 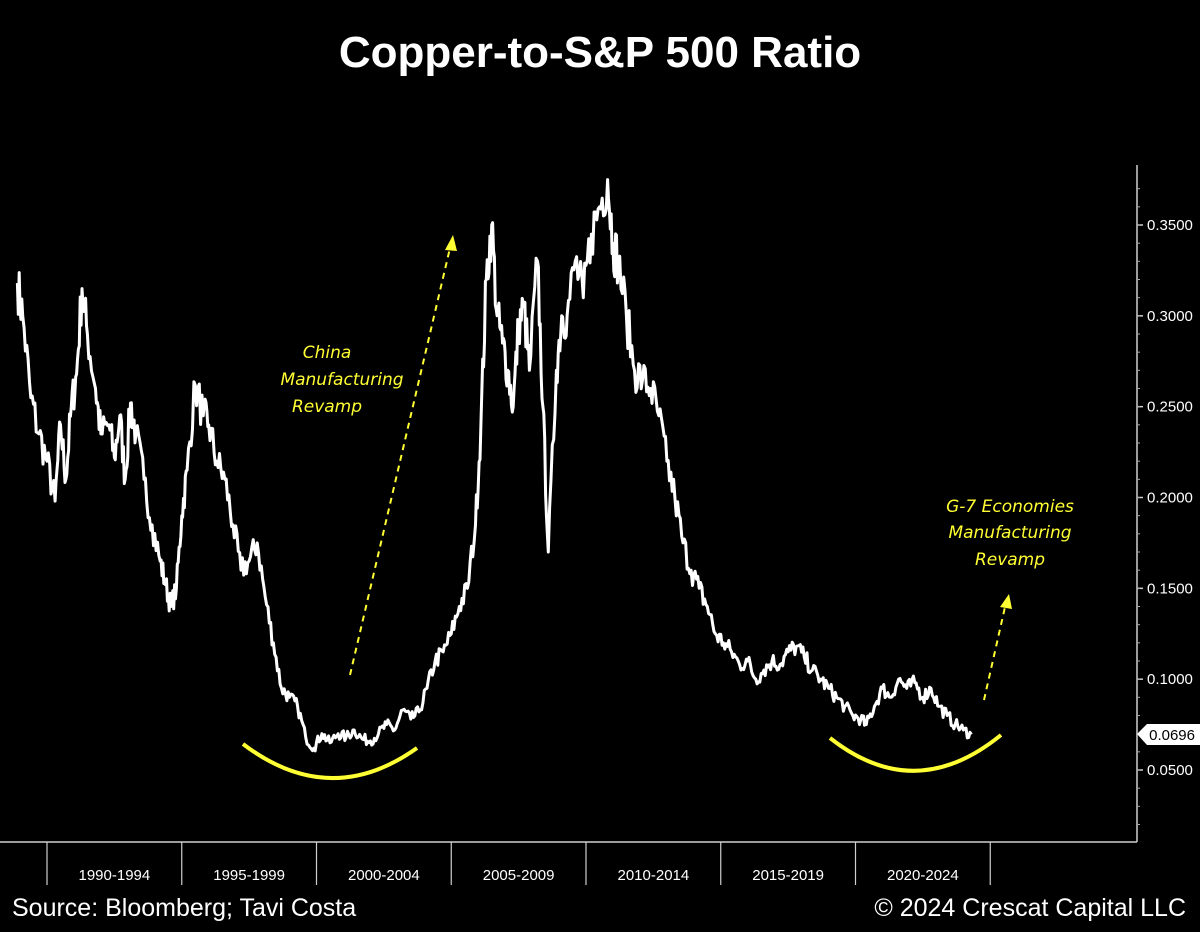 I want to click on y-tick-label: 0.2000, so click(x=1170, y=498).